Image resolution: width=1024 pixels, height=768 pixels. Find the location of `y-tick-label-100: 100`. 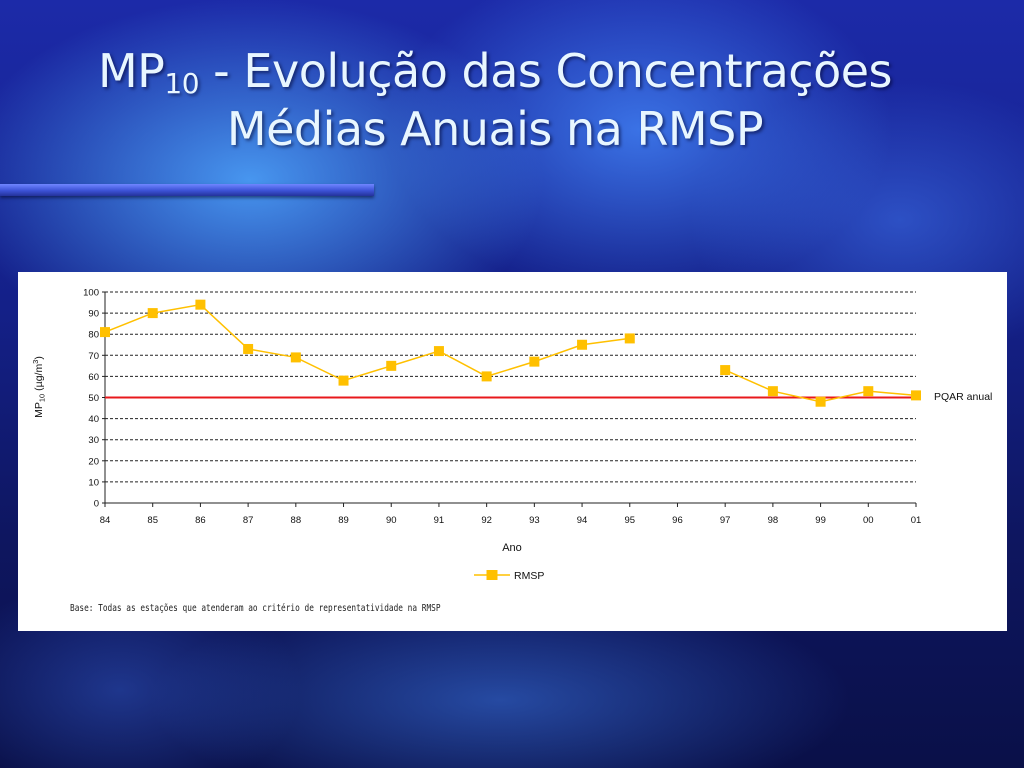

y-tick-label-100: 100 is located at coordinates (91, 293).